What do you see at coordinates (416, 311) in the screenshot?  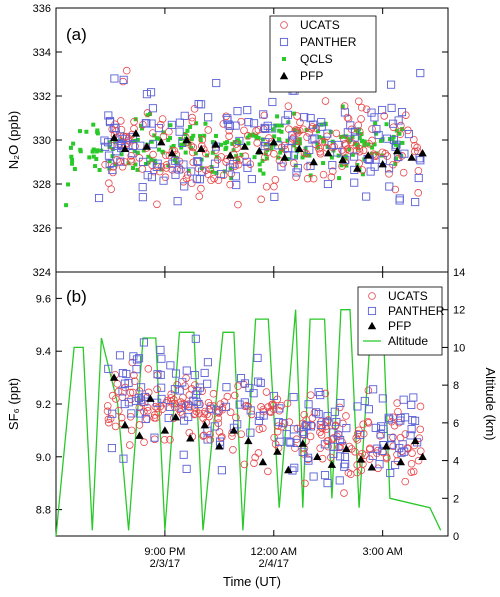 I see `legend-label: PANTHER` at bounding box center [416, 311].